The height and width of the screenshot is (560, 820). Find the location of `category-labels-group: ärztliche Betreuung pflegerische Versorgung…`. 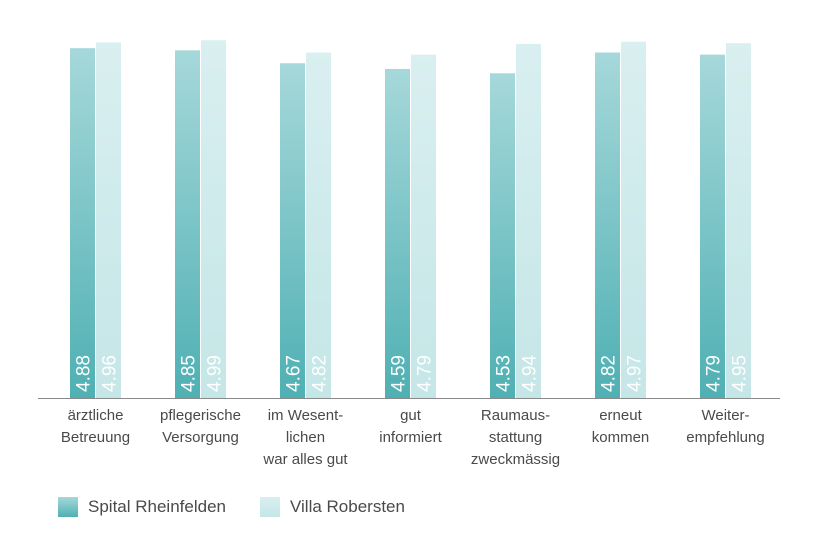

category-labels-group: ärztliche Betreuung pflegerische Versorgung… is located at coordinates (413, 437).